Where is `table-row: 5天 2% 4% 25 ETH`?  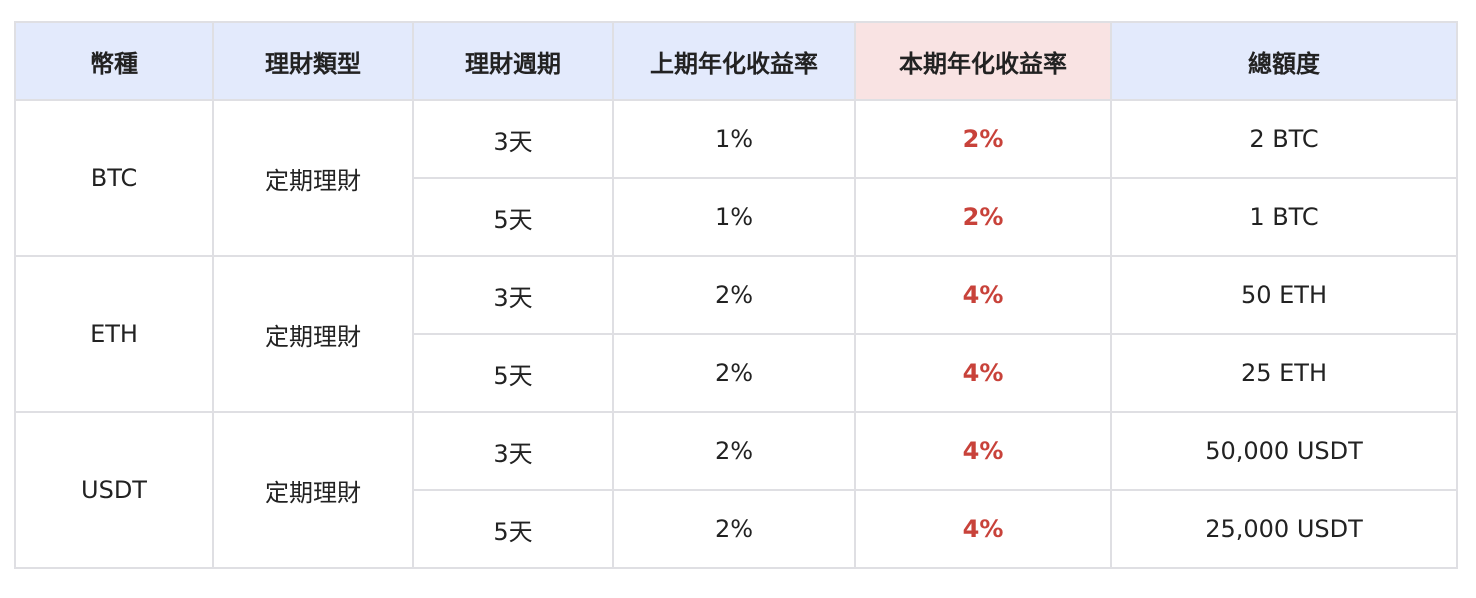
table-row: 5天 2% 4% 25 ETH is located at coordinates (736, 373).